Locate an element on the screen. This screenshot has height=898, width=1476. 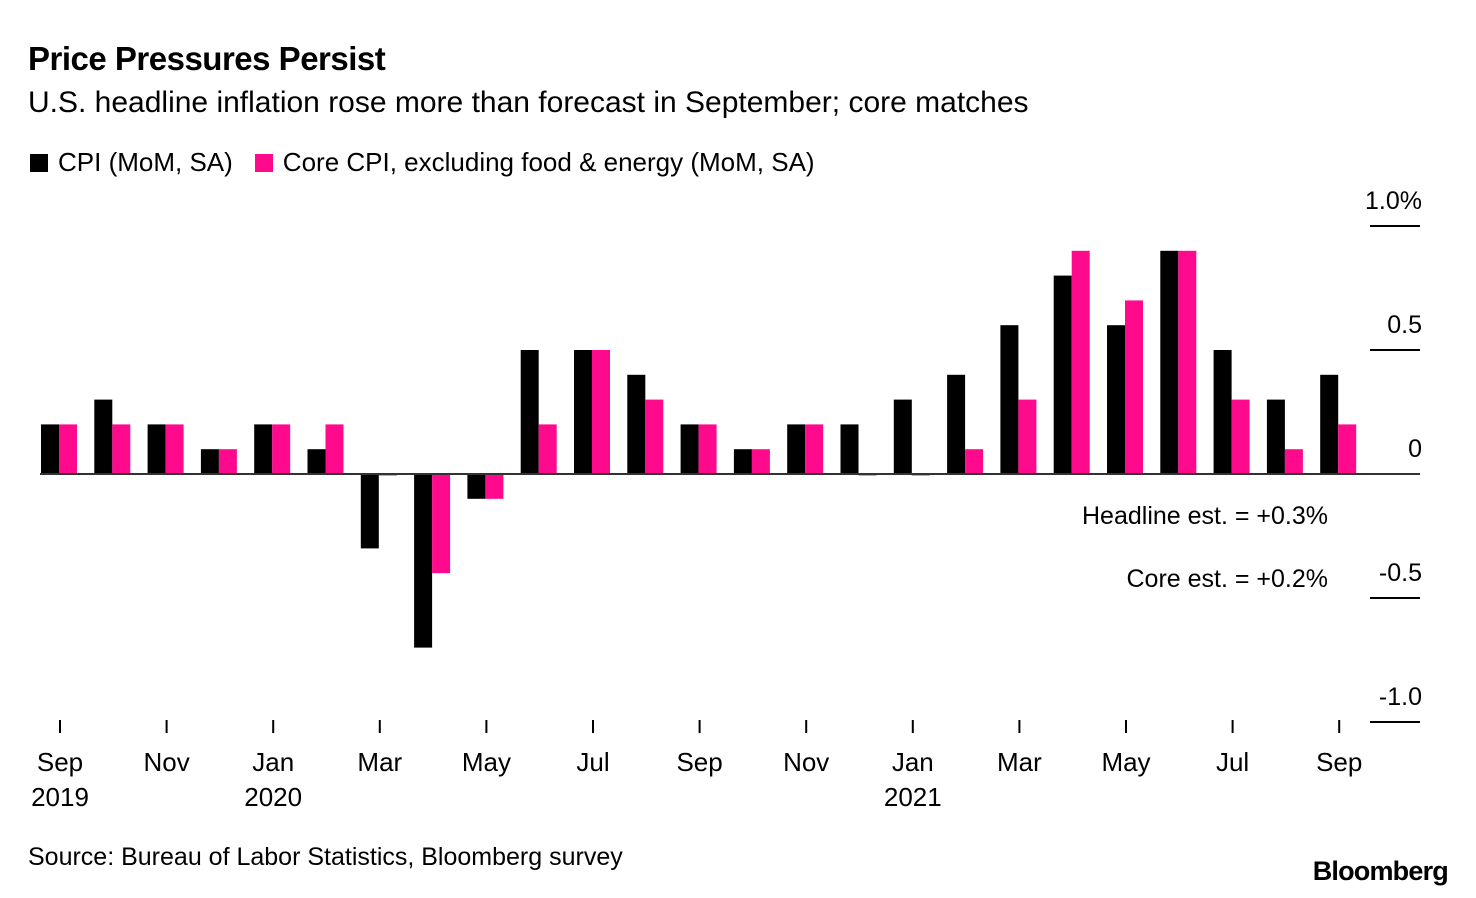
y-tick-label-0: 1.0% is located at coordinates (1393, 201).